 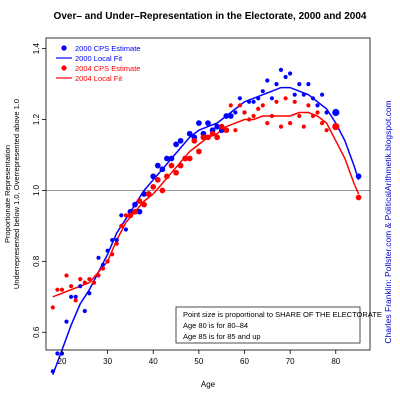 I want to click on x-axis: 20 30 40 50 60 70 80, so click(x=199, y=358).